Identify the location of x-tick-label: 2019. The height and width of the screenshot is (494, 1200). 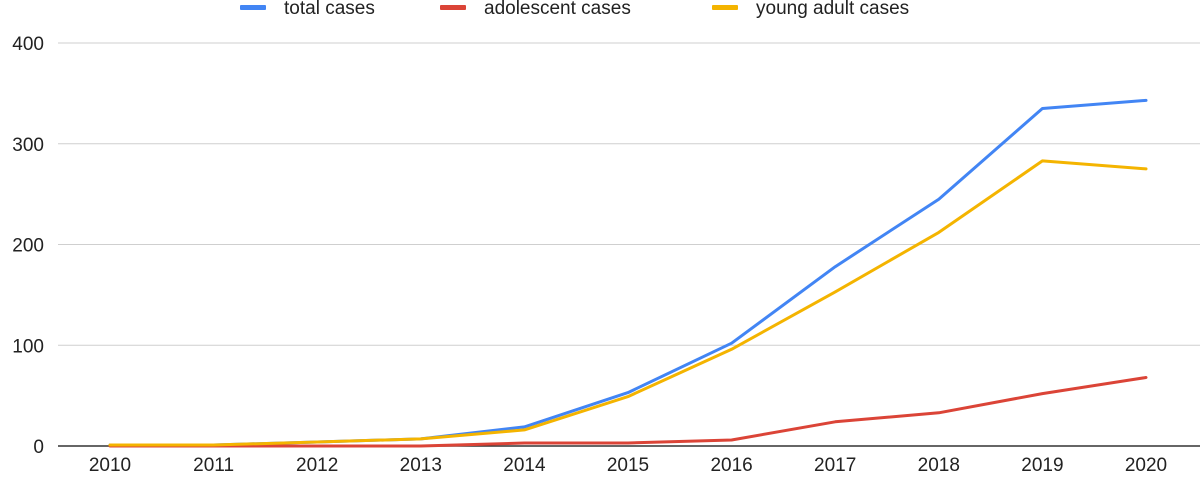
(1042, 465).